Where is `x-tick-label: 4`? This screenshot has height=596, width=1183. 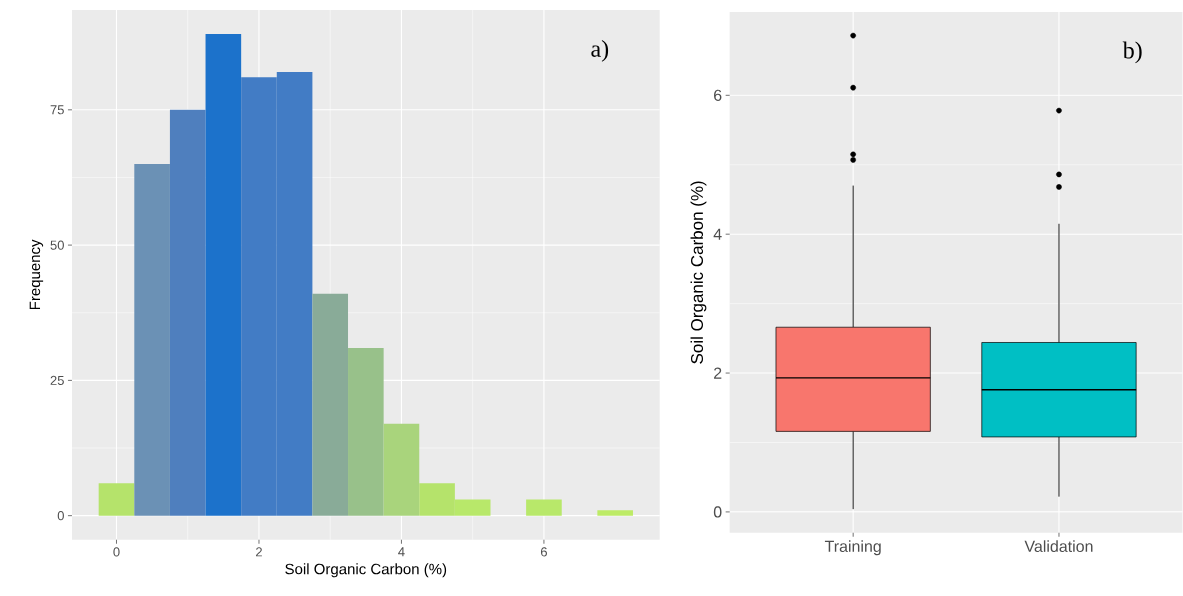 x-tick-label: 4 is located at coordinates (401, 552).